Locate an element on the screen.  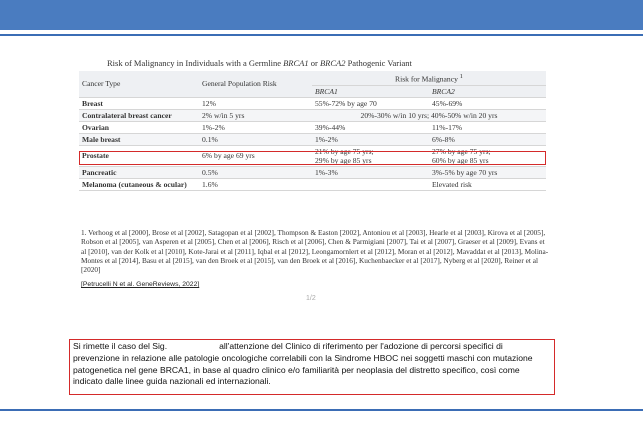
cell-cancer: Melanoma (cutaneous & ocular) is located at coordinates (139, 184).